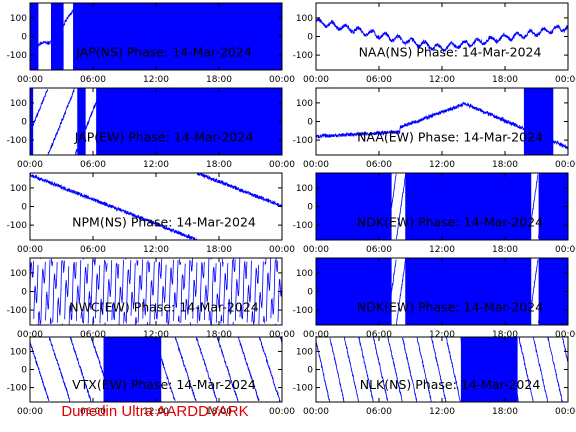  Describe the element at coordinates (163, 52) in the screenshot. I see `chart-title: JAP(NS) Phase: 14-Mar-2024` at that location.